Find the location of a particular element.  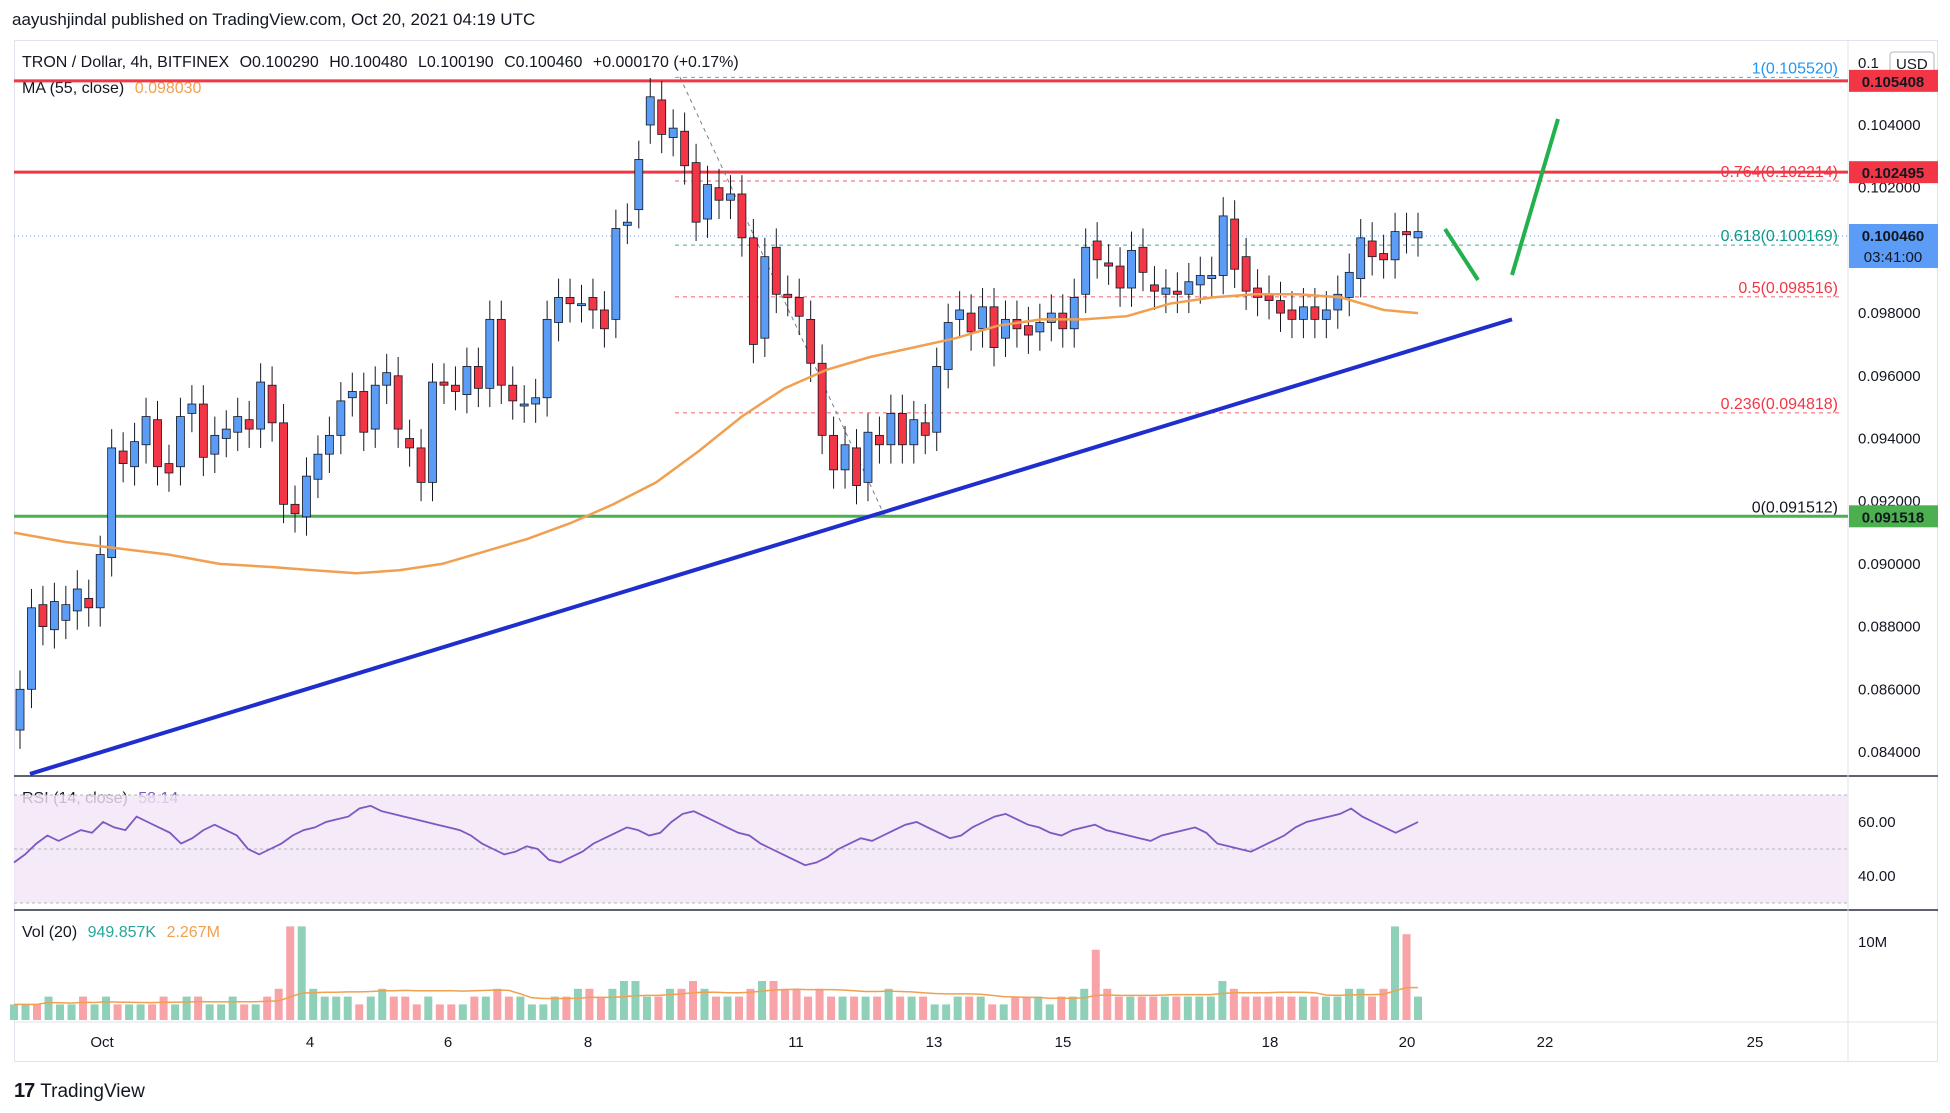

volume-label: Vol (20) is located at coordinates (50, 932).